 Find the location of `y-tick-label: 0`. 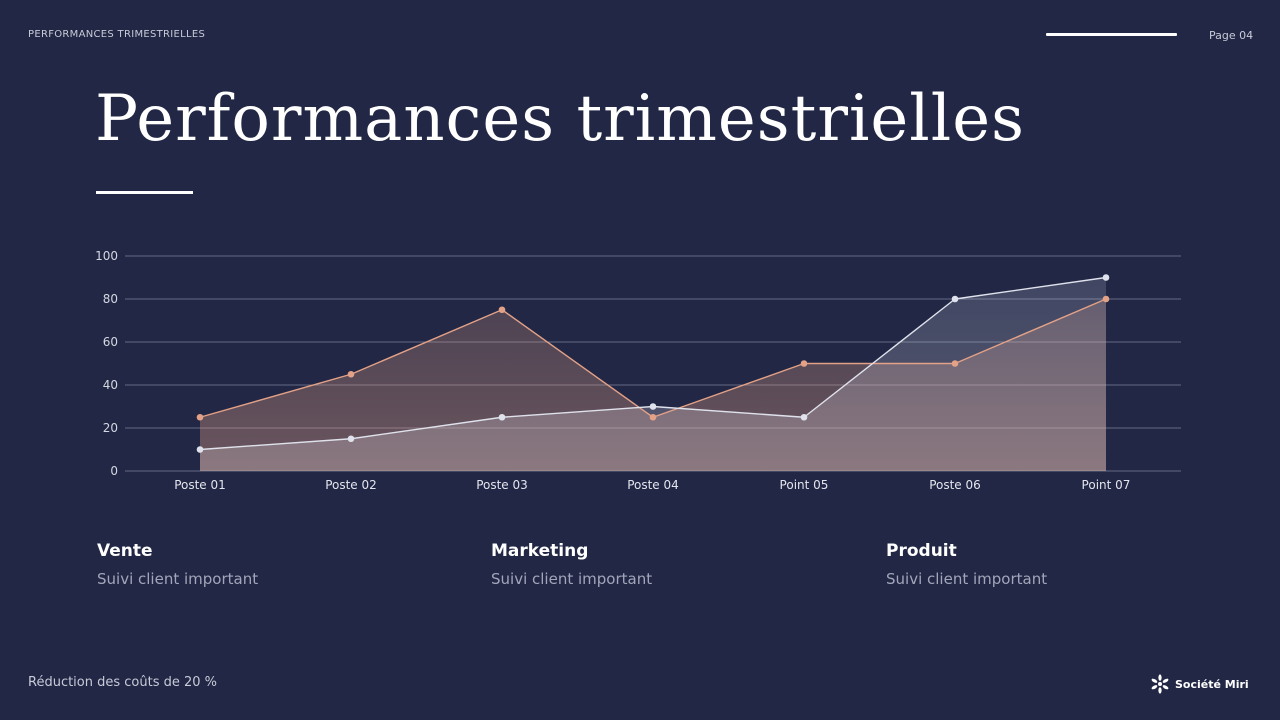

y-tick-label: 0 is located at coordinates (114, 471).